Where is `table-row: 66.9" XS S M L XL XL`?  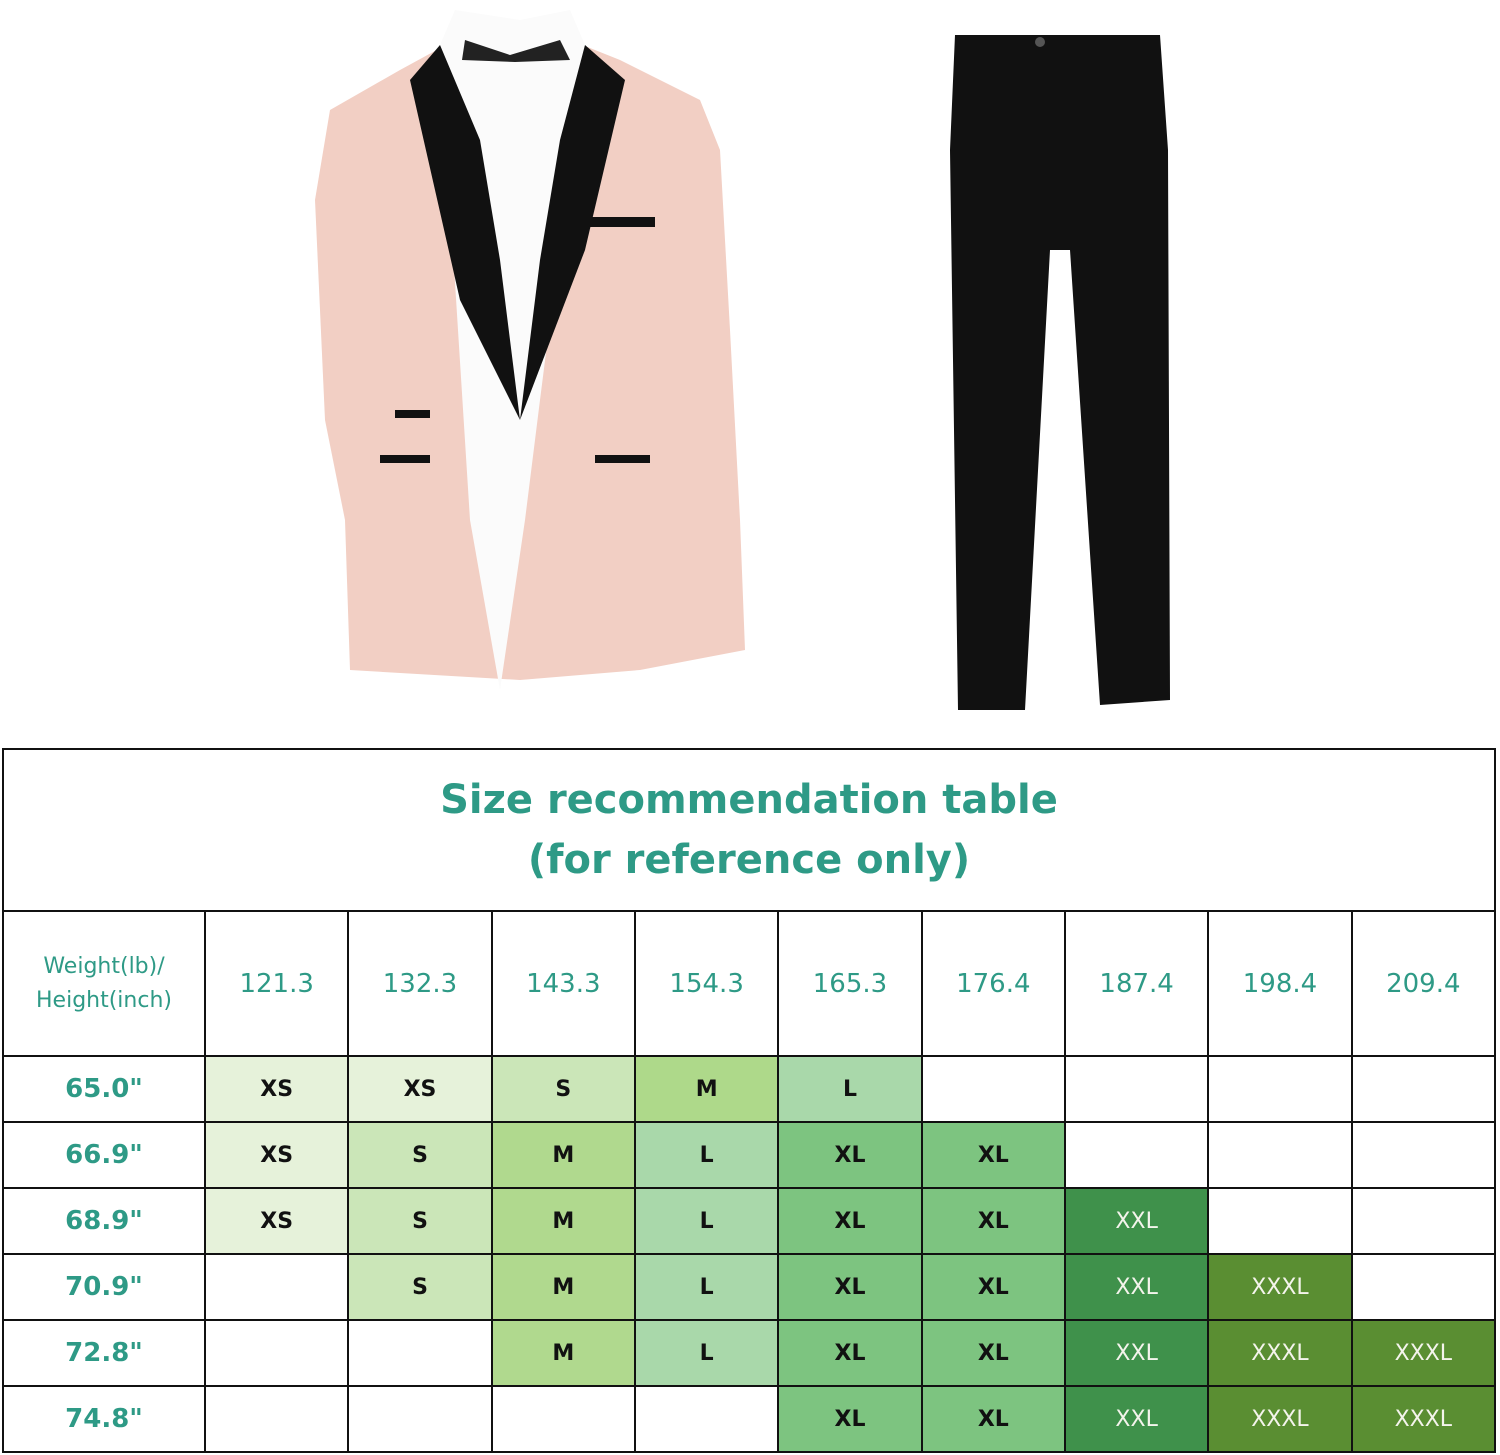
table-row: 66.9" XS S M L XL XL is located at coordinates (749, 1155).